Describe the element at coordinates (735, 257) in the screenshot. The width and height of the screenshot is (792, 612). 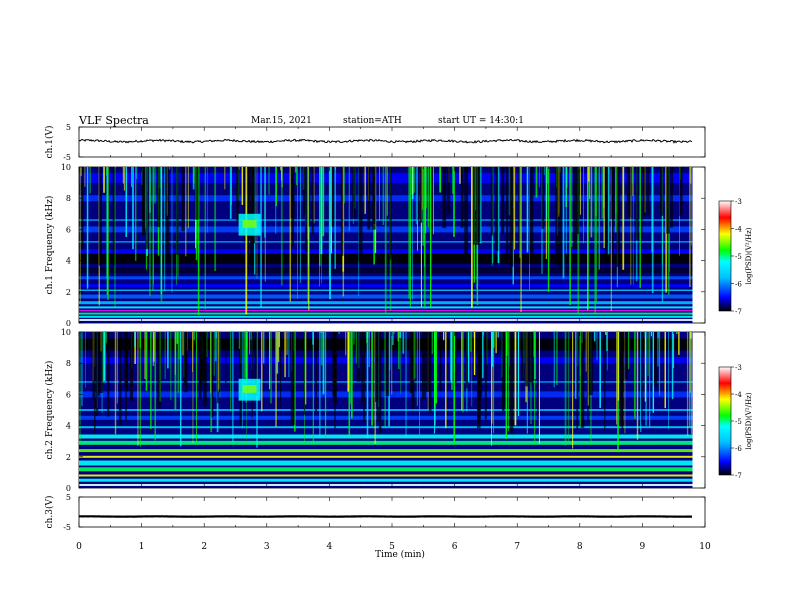
I see `ch1-colorbar: -3 -4 -5 -6 -7 log(PSD)(V²/Hz)` at that location.